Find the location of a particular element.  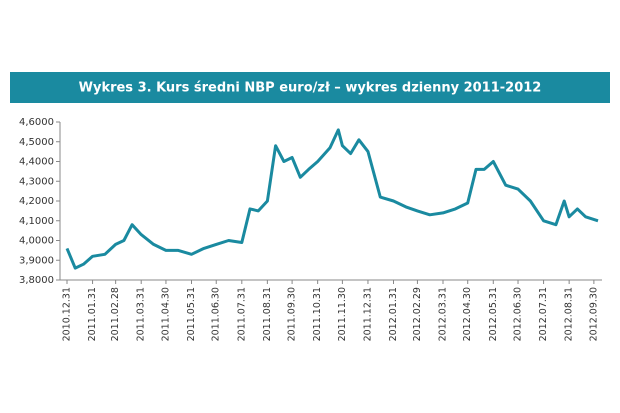

y-tick-label: 4,2000 is located at coordinates (36, 201).